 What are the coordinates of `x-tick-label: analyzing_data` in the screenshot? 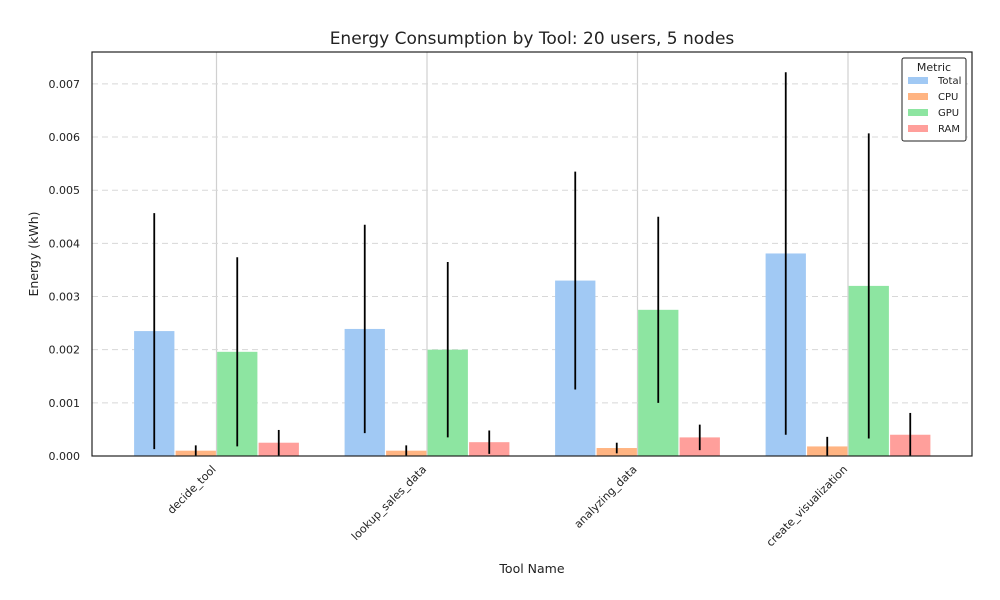 It's located at (606, 497).